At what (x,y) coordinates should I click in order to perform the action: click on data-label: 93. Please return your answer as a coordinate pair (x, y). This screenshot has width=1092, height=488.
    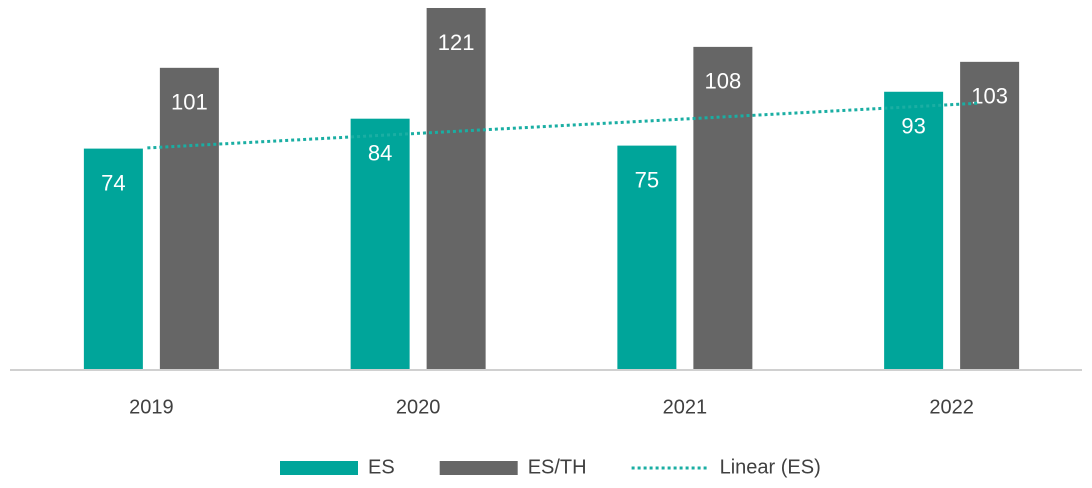
    Looking at the image, I should click on (913, 126).